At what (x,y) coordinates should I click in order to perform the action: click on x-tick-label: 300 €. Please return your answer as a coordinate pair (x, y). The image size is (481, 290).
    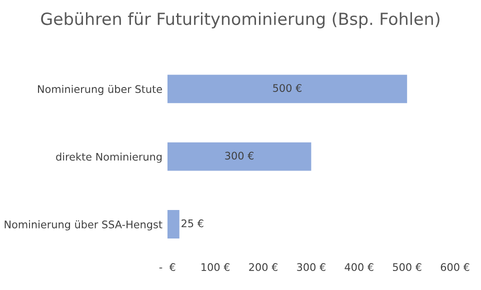
    Looking at the image, I should click on (311, 267).